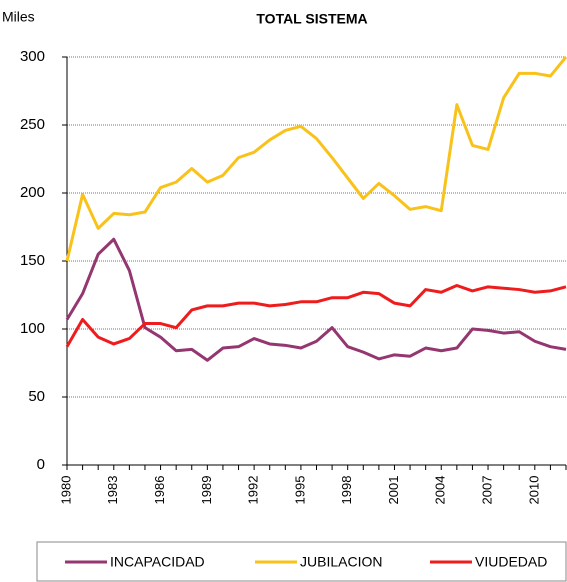 Image resolution: width=567 pixels, height=582 pixels. Describe the element at coordinates (440, 490) in the screenshot. I see `x-tick-label: 2004` at that location.